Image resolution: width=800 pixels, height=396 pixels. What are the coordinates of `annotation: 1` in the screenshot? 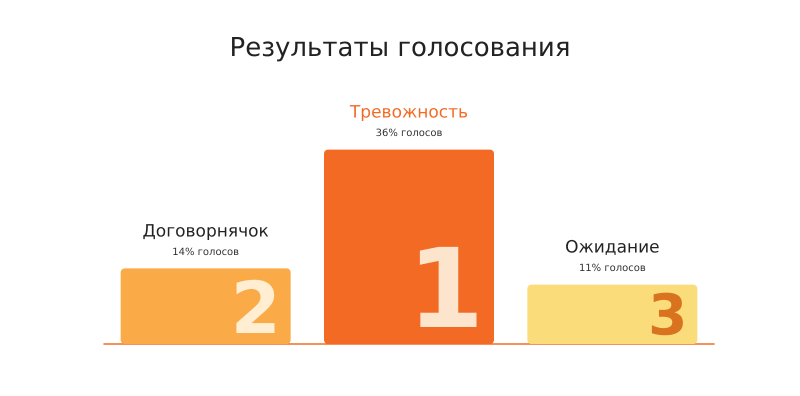 It's located at (445, 289).